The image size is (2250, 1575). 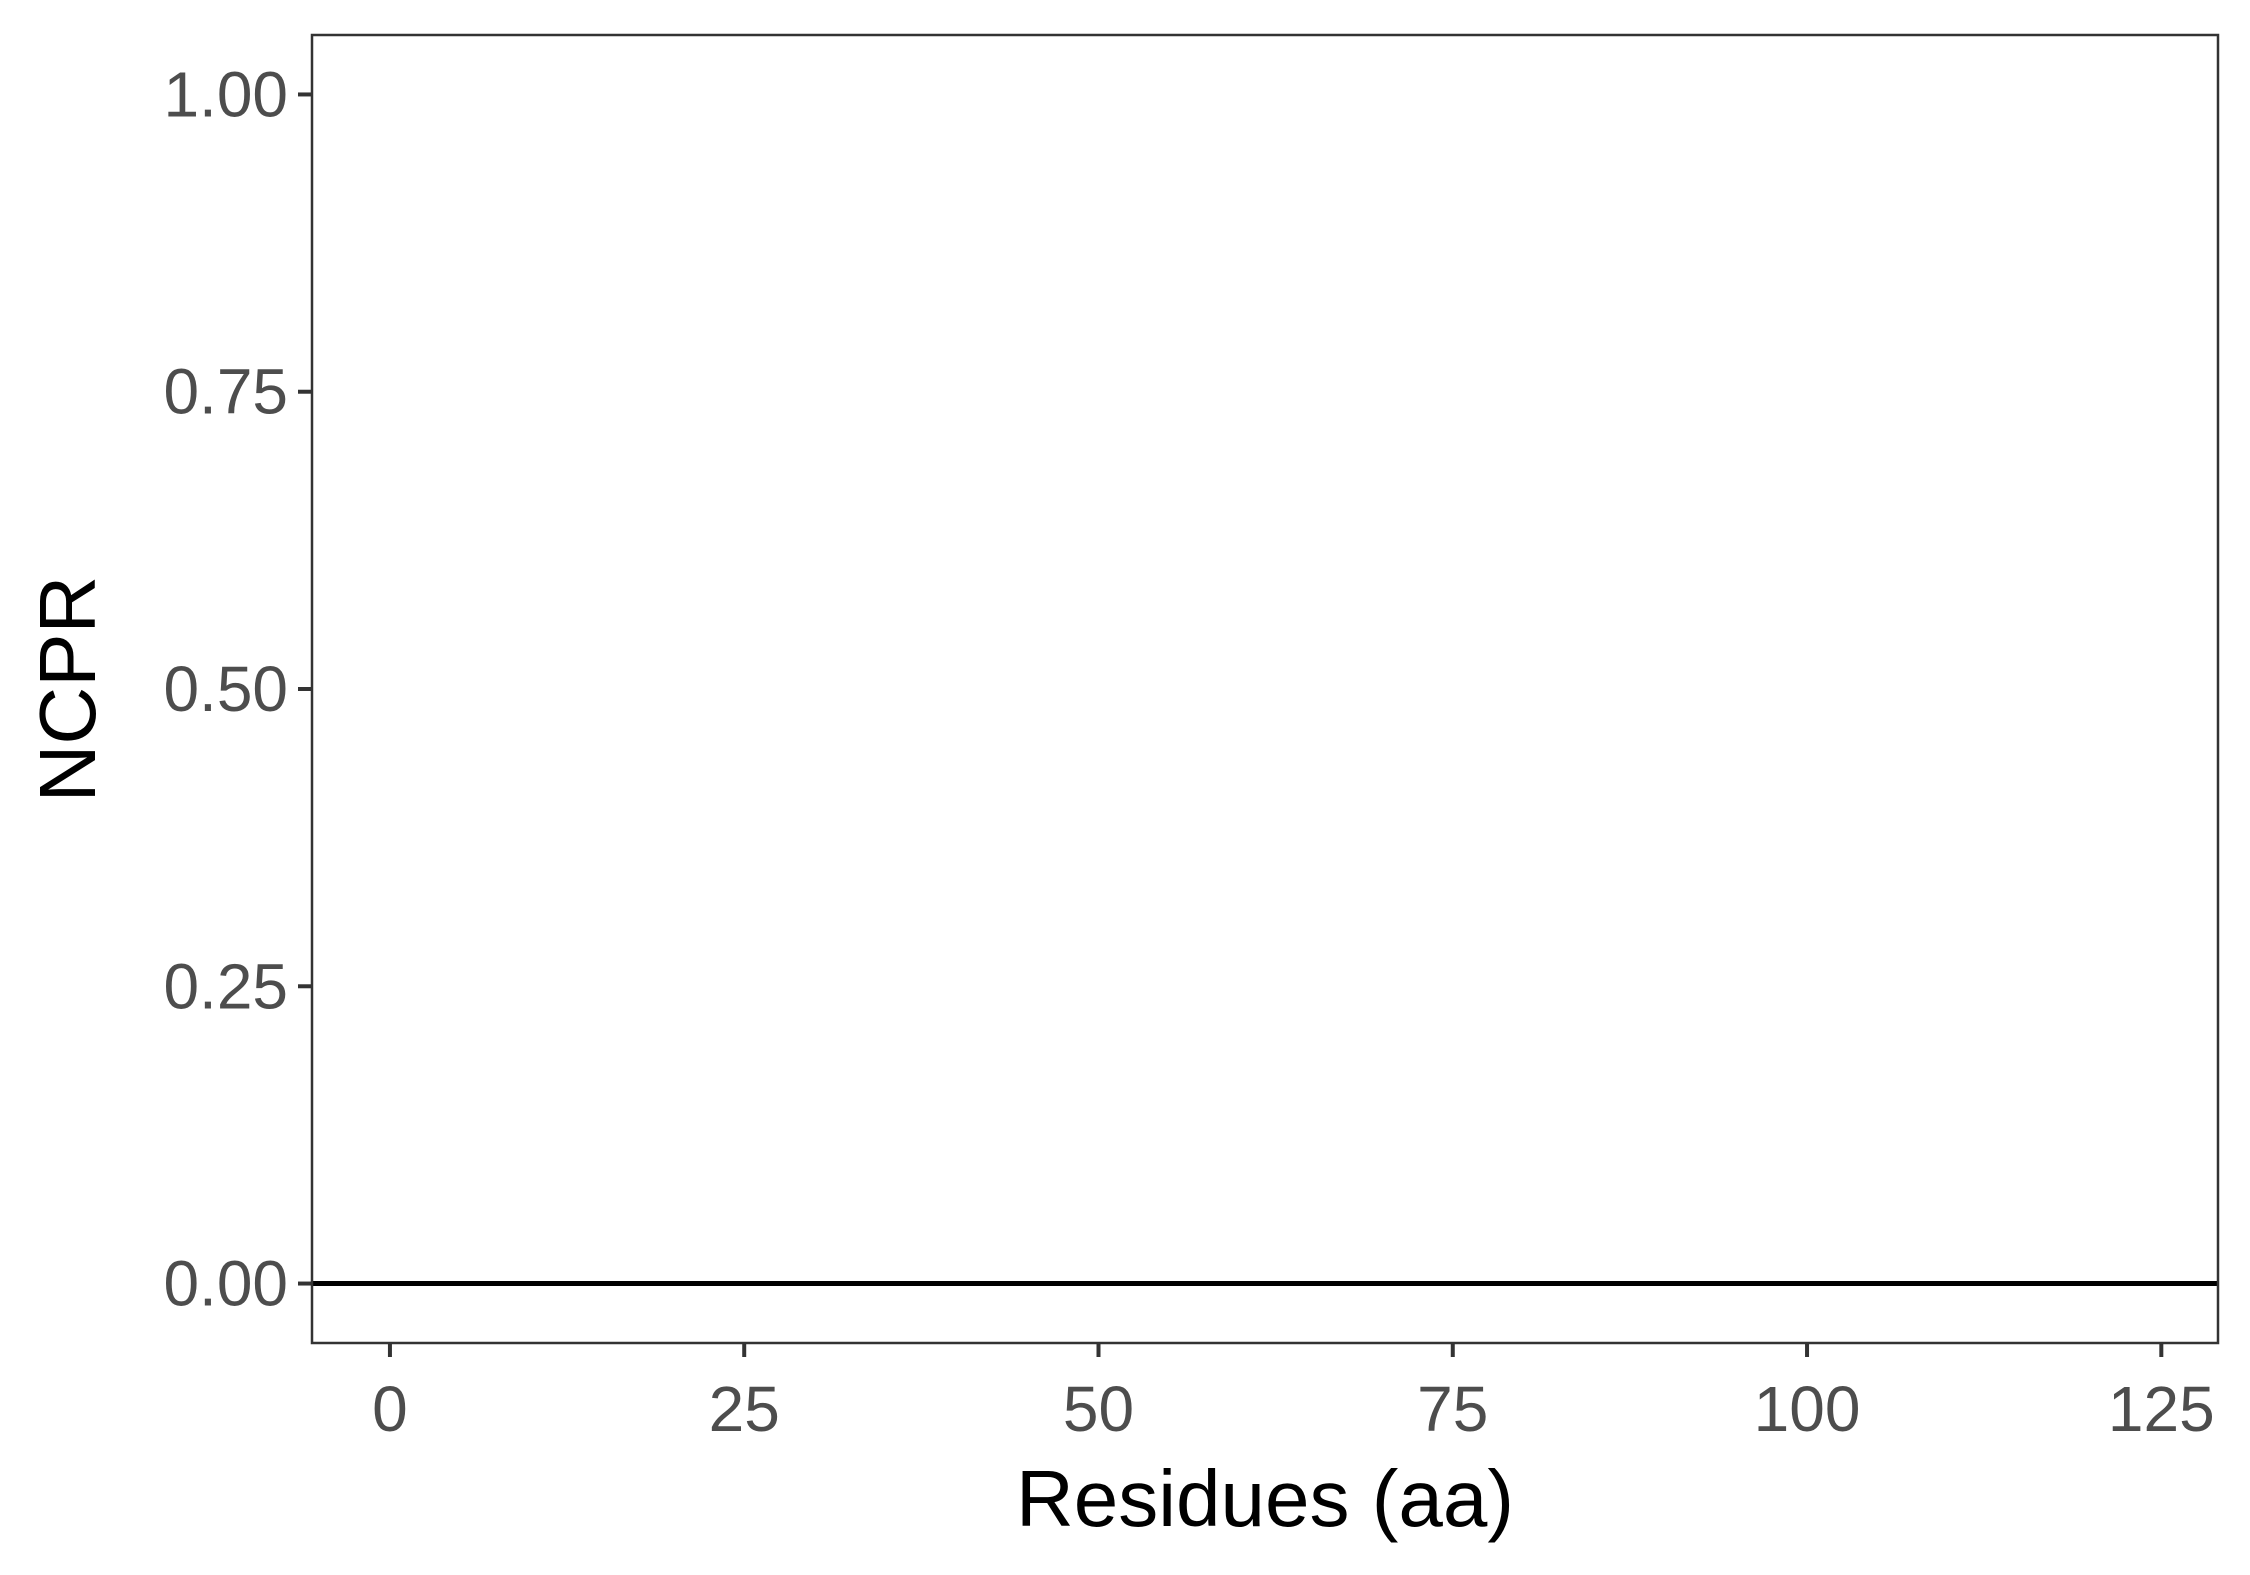 I want to click on y-tick-label-2: 0.50, so click(x=225, y=689).